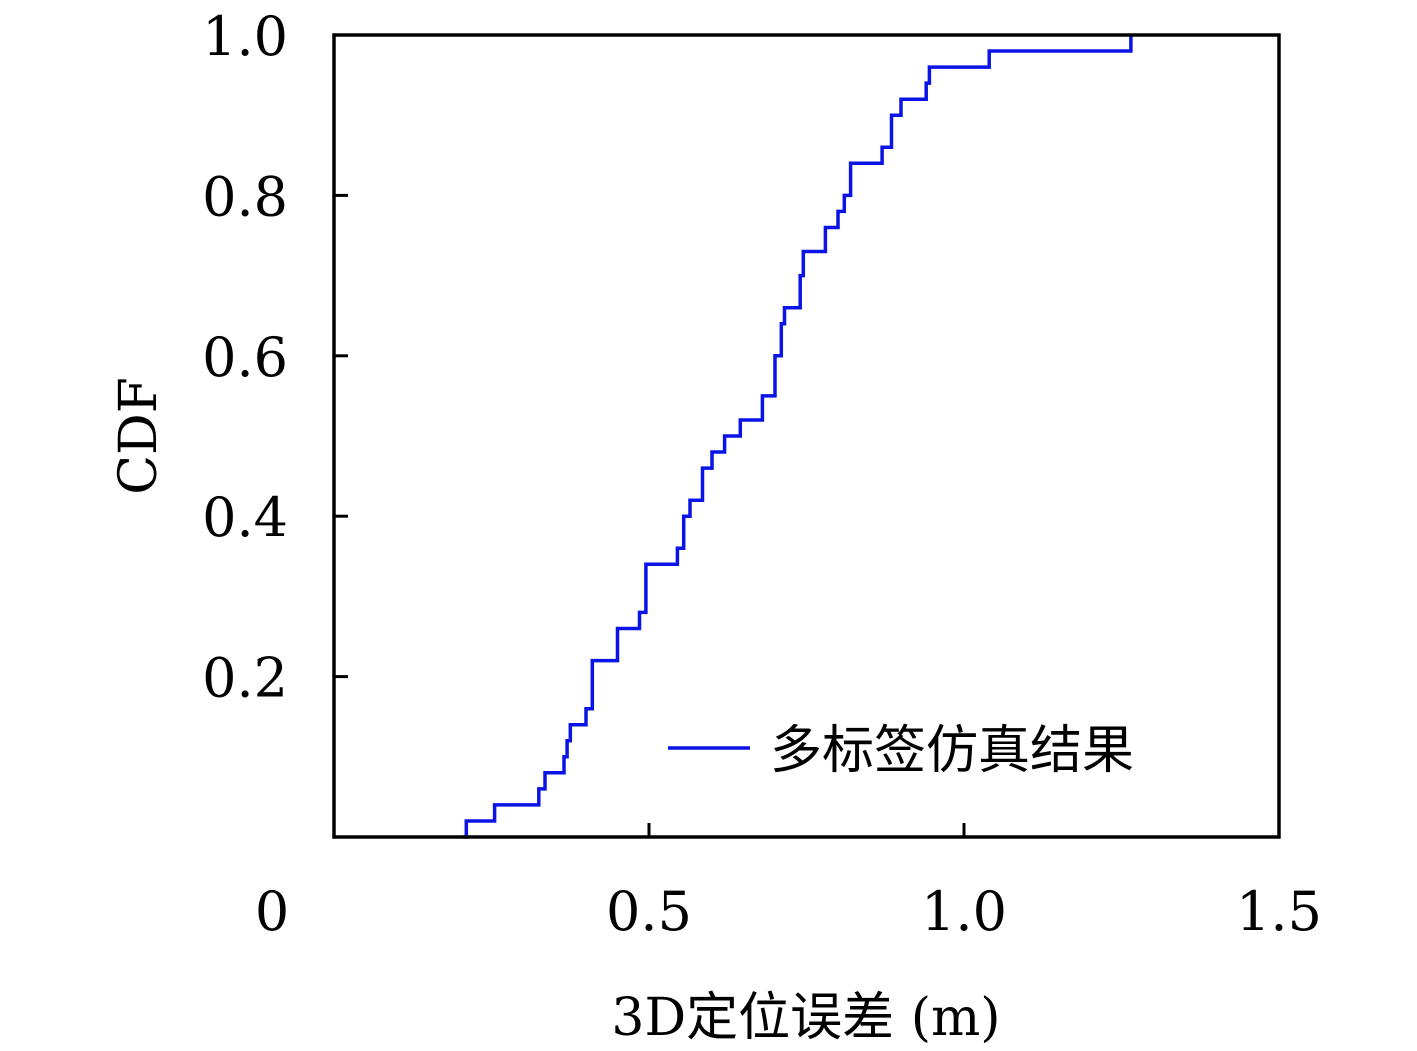 This screenshot has width=1417, height=1051. I want to click on x-tick-label: 0.5, so click(649, 911).